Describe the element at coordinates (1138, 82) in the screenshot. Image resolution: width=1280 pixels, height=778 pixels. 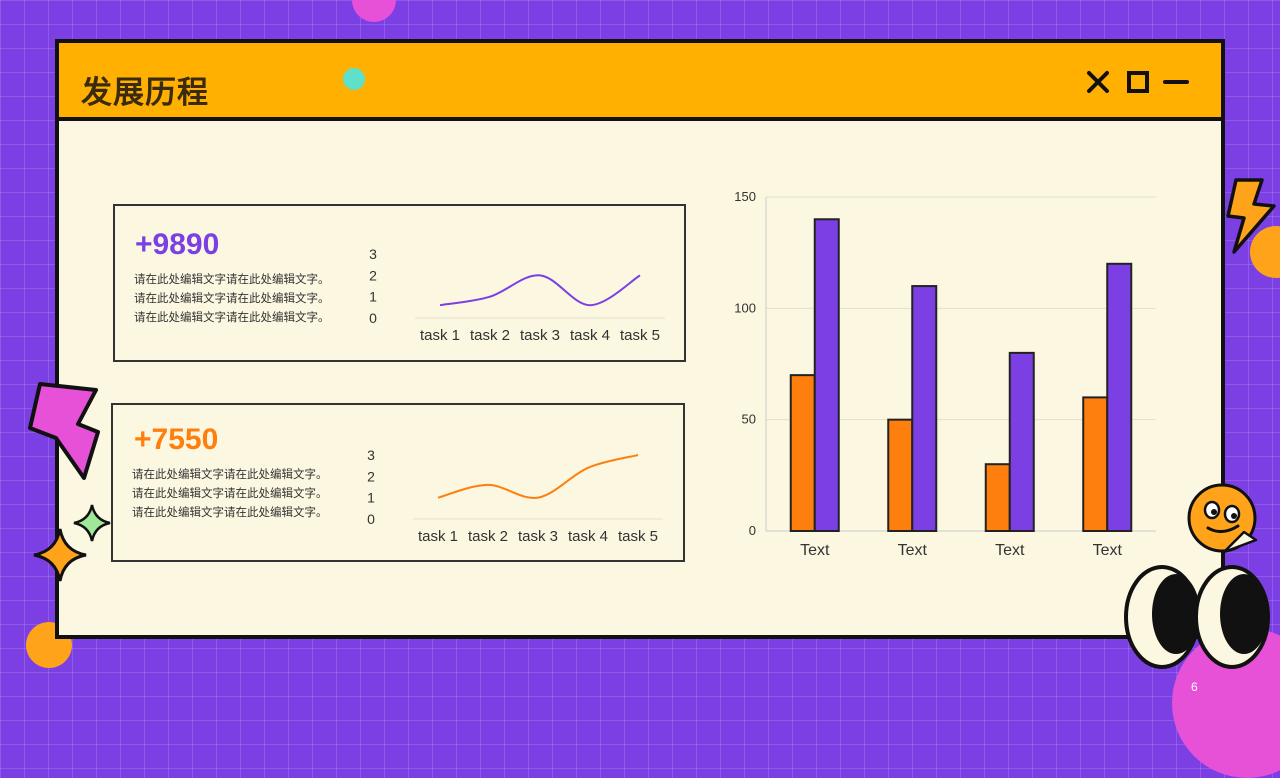
I see `maximize-icon` at that location.